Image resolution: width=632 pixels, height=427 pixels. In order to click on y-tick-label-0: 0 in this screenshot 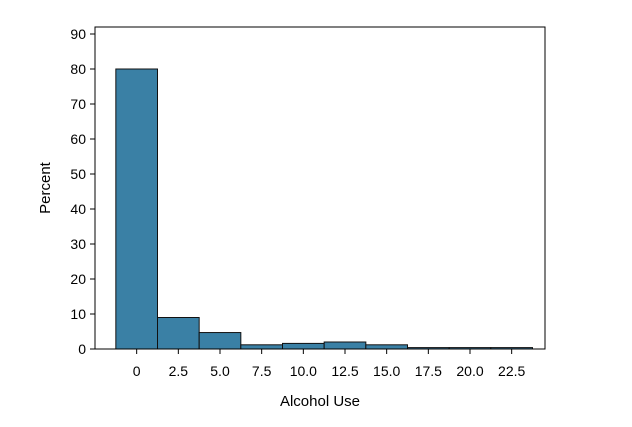, I will do `click(82, 349)`.